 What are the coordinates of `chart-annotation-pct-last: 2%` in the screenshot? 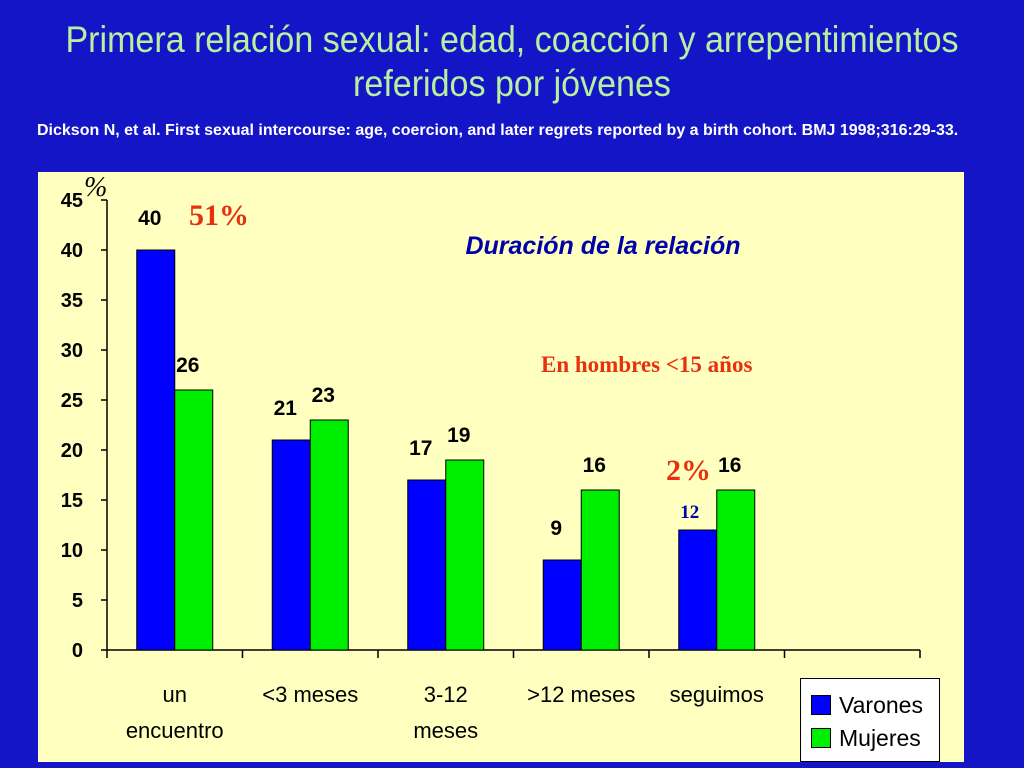 It's located at (688, 470).